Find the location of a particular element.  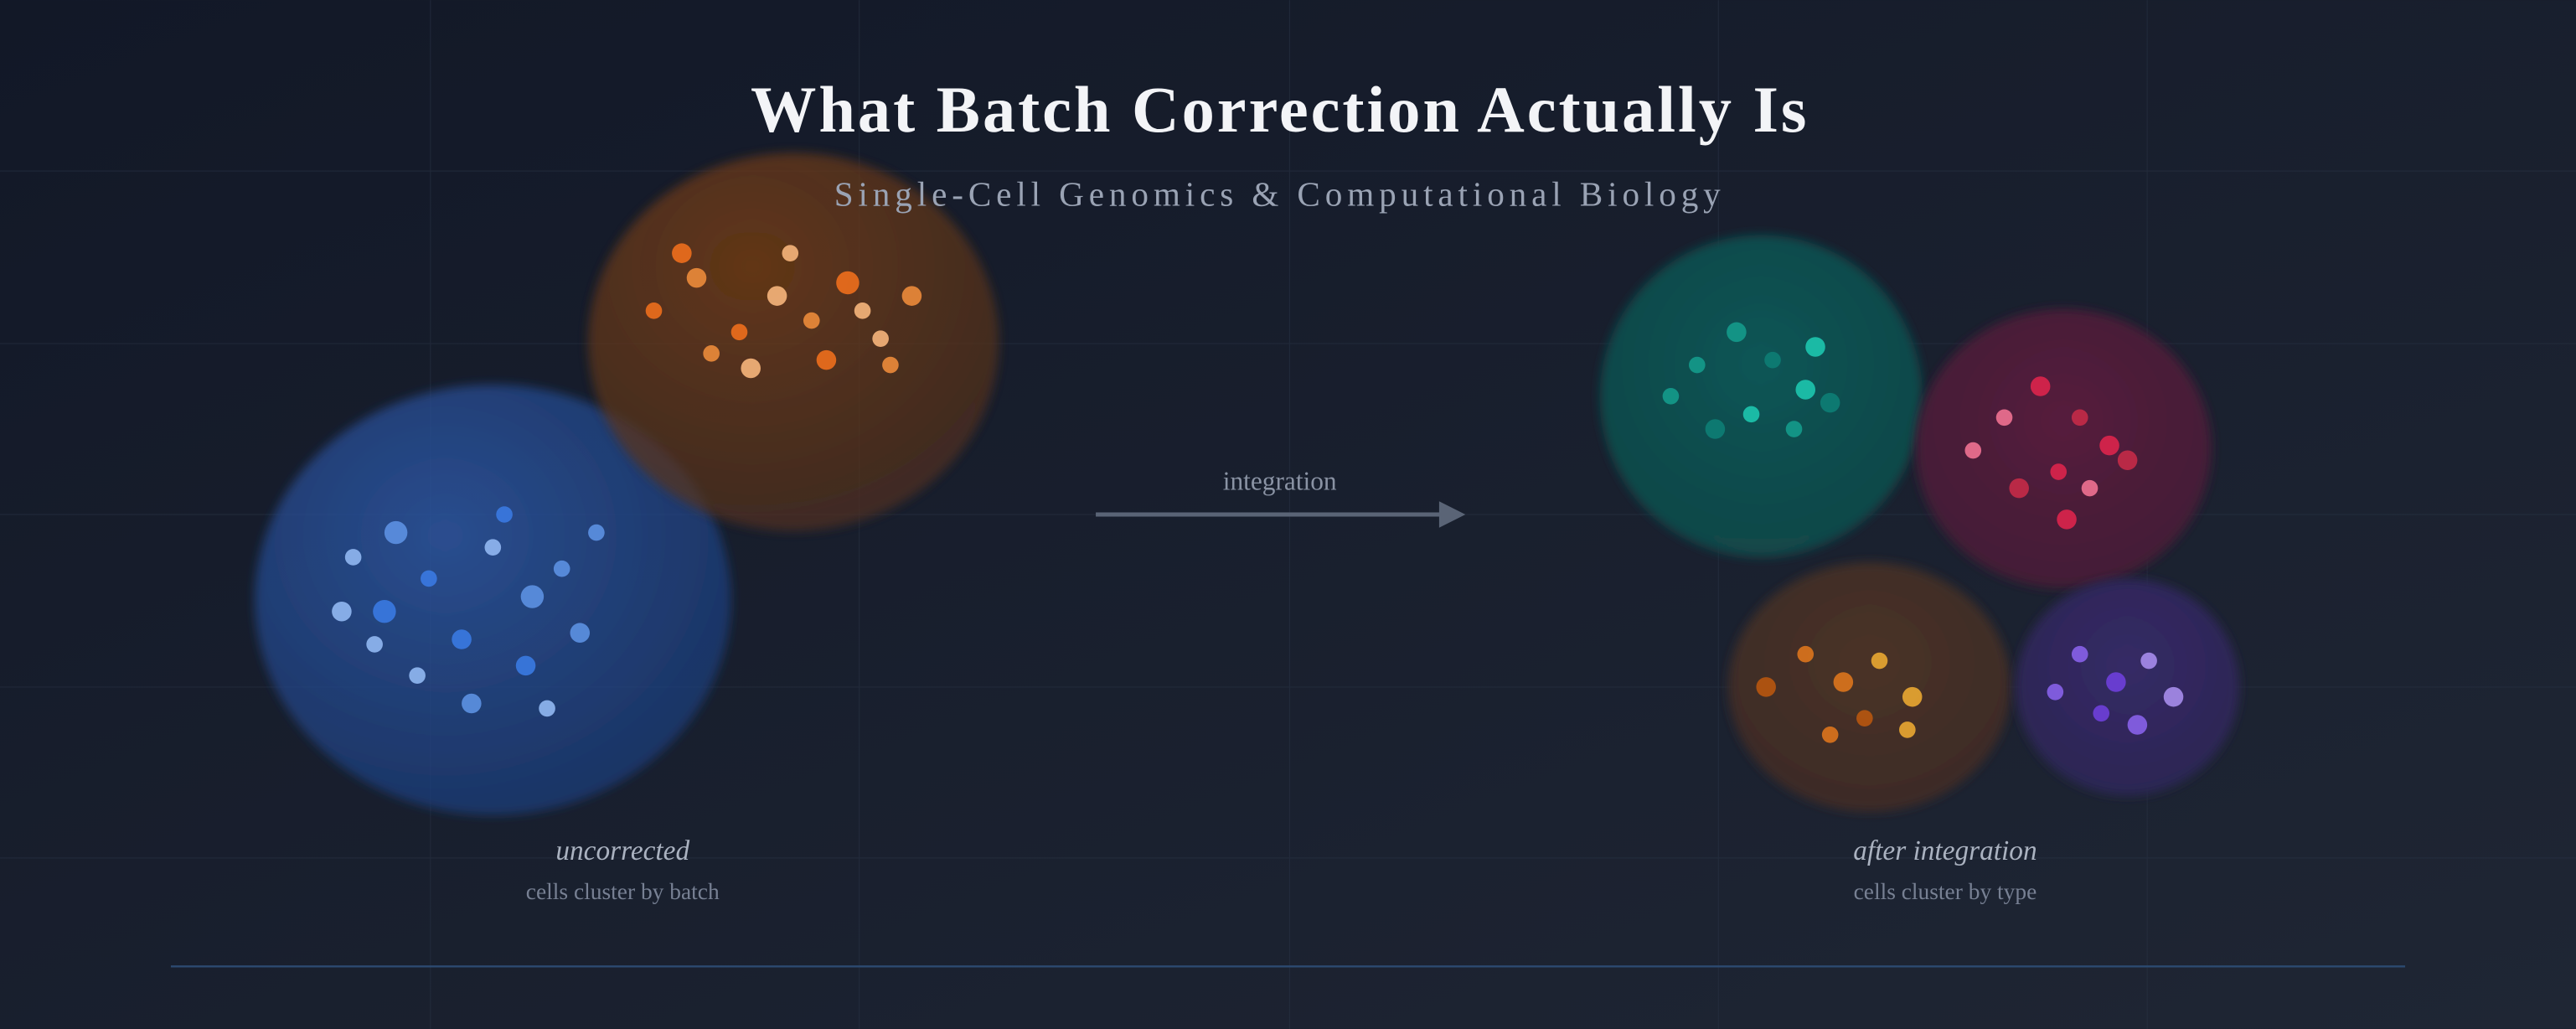

arrow-label: integration is located at coordinates (1280, 482).